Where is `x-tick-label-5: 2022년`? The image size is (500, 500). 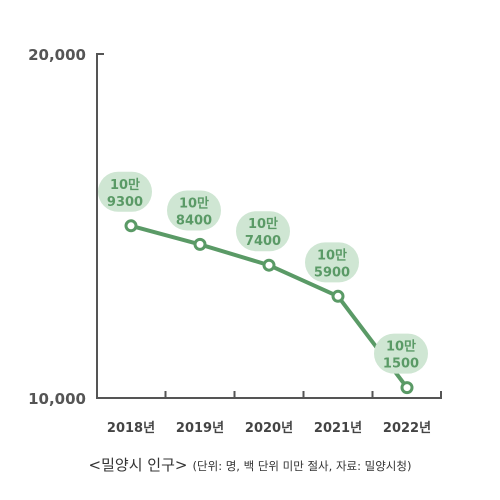
x-tick-label-5: 2022년 is located at coordinates (407, 428).